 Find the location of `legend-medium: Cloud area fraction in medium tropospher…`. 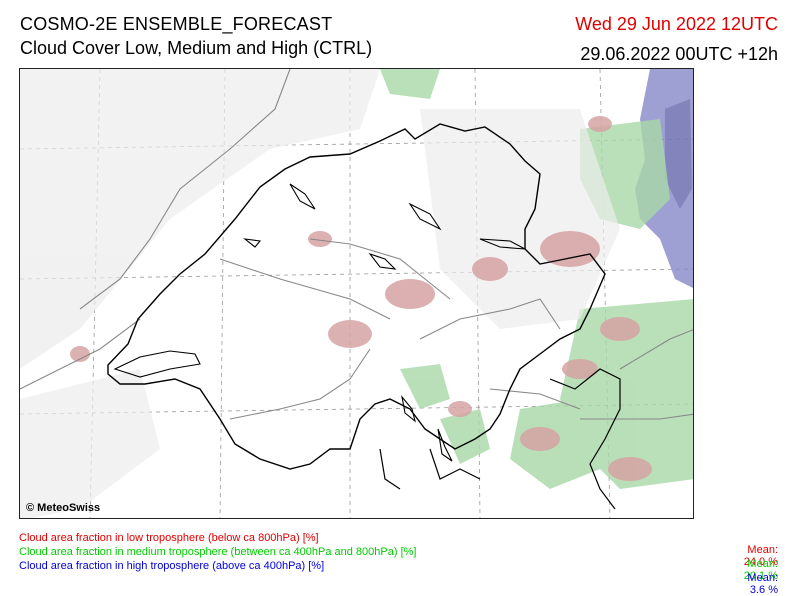

legend-medium: Cloud area fraction in medium tropospher… is located at coordinates (218, 552).